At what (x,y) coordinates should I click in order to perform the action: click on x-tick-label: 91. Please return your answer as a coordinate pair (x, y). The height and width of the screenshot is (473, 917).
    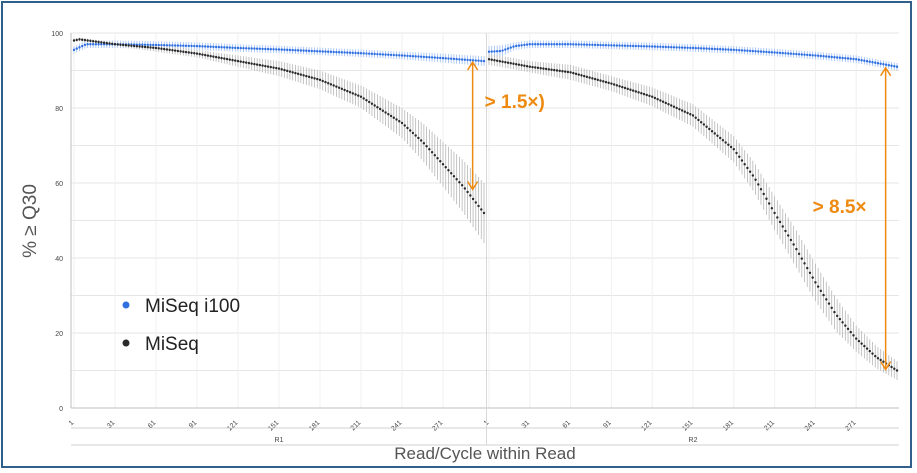
    Looking at the image, I should click on (193, 424).